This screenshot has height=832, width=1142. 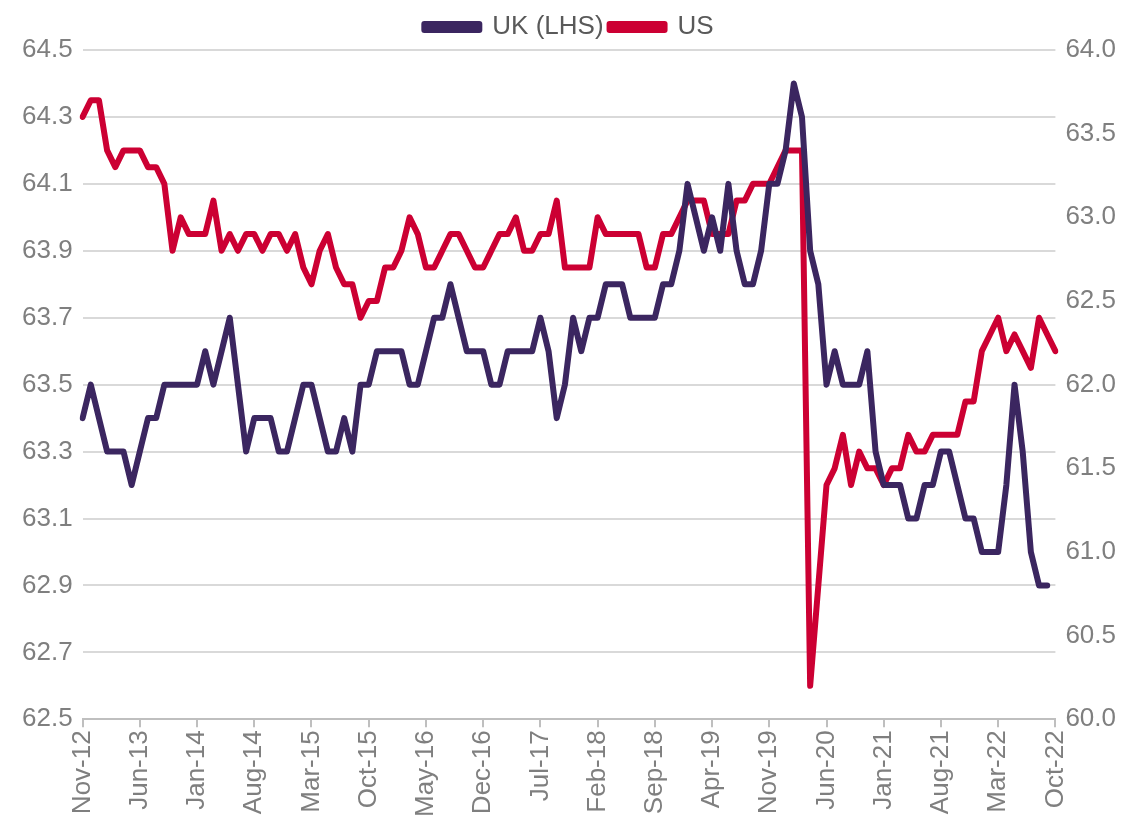 What do you see at coordinates (424, 774) in the screenshot?
I see `x-tick-label: May-16` at bounding box center [424, 774].